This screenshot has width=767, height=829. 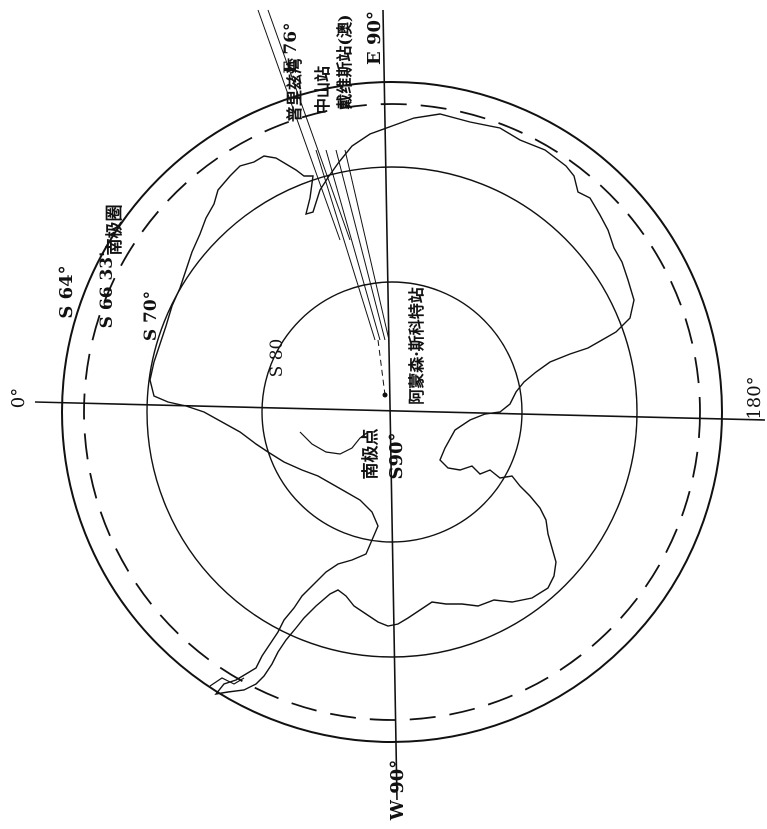 What do you see at coordinates (294, 90) in the screenshot?
I see `bay-label: 普里兹湾` at bounding box center [294, 90].